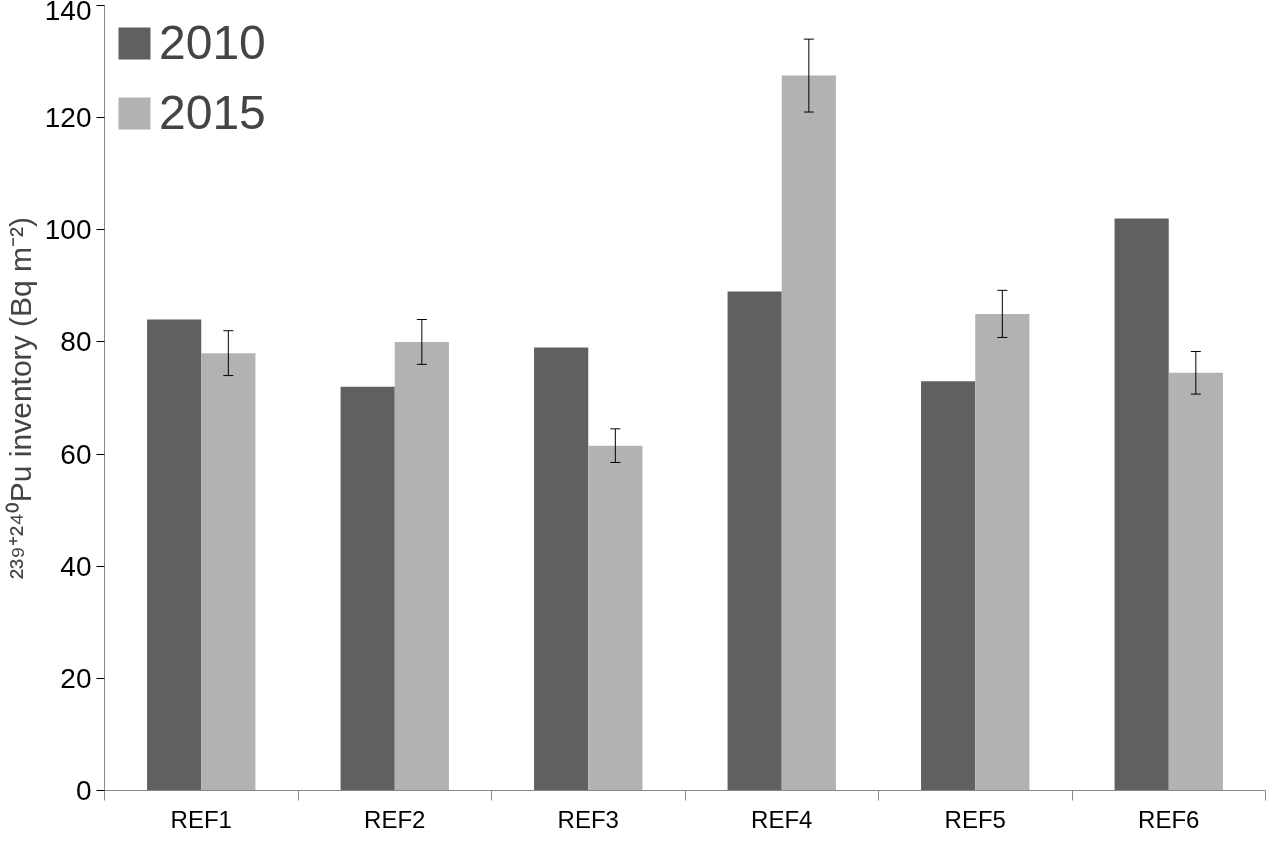  What do you see at coordinates (395, 819) in the screenshot?
I see `x-tick-label: REF2` at bounding box center [395, 819].